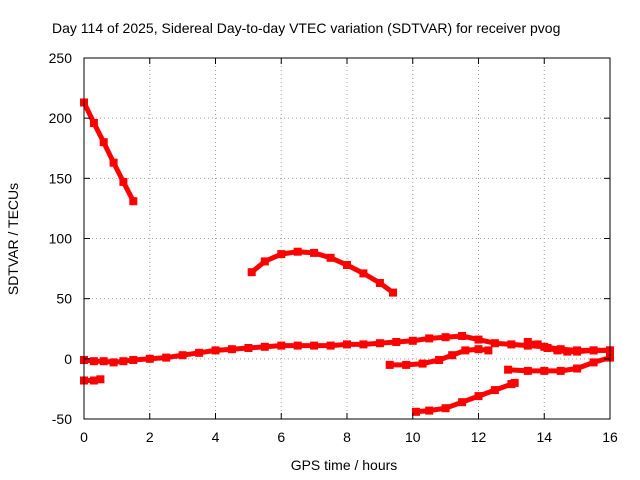 Image resolution: width=640 pixels, height=480 pixels. What do you see at coordinates (281, 437) in the screenshot?
I see `x-tick-label: 6` at bounding box center [281, 437].